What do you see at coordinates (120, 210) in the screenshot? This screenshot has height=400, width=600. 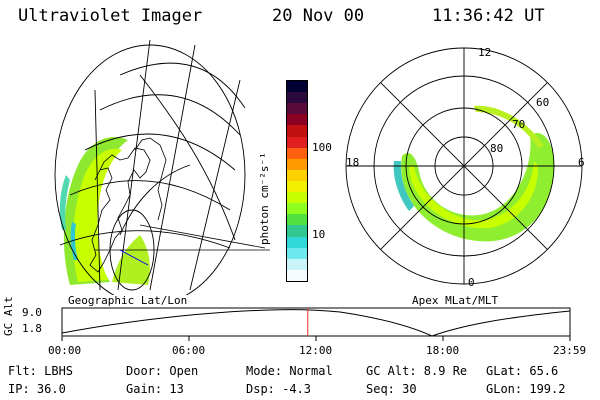 I see `coastline` at bounding box center [120, 210].